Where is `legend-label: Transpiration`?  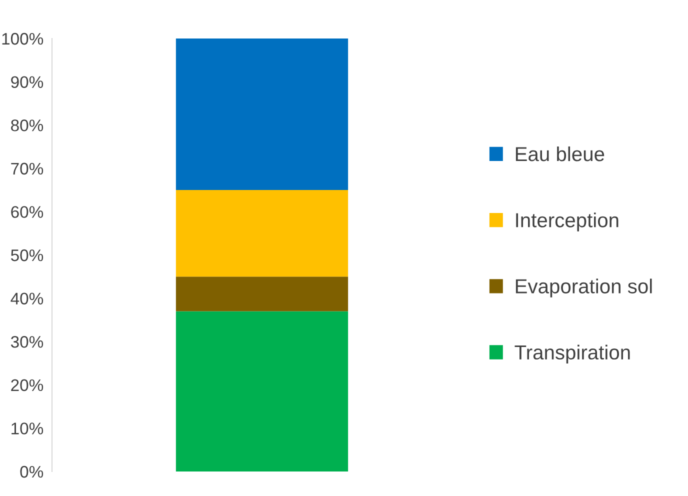
legend-label: Transpiration is located at coordinates (572, 354).